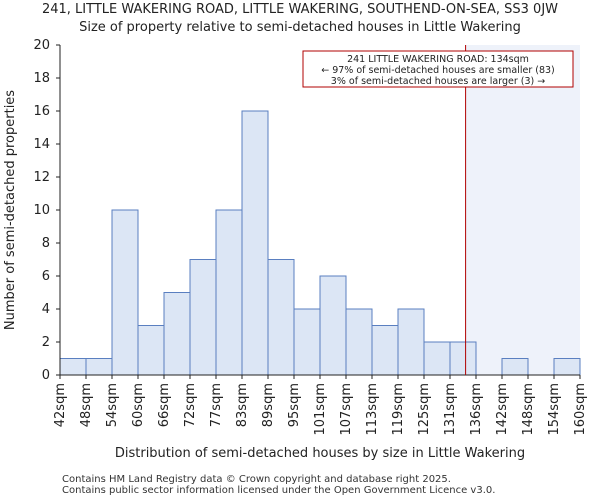  What do you see at coordinates (522, 210) in the screenshot?
I see `shaded-region` at bounding box center [522, 210].